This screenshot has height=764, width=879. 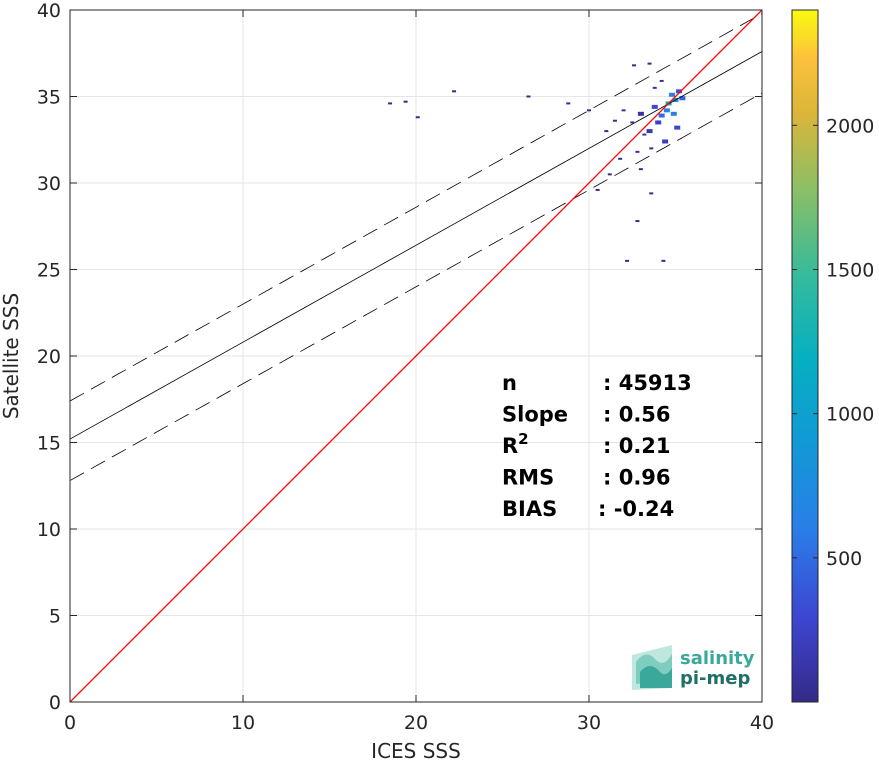 What do you see at coordinates (55, 703) in the screenshot?
I see `y-tick-label: 0` at bounding box center [55, 703].